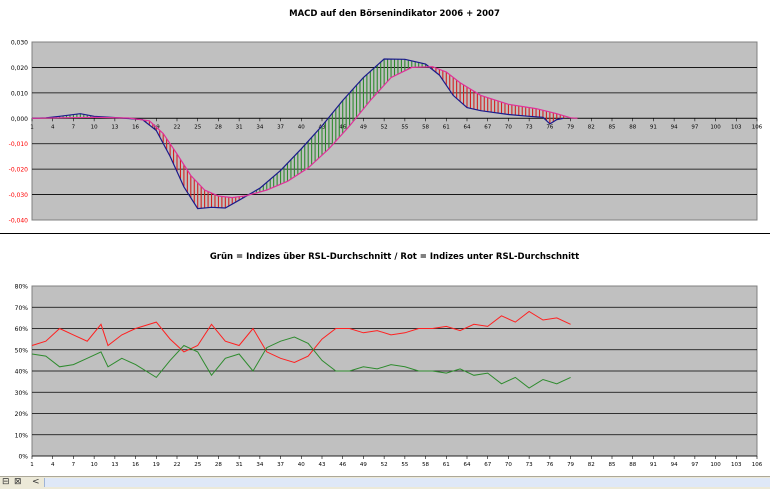 The image size is (770, 489). Describe the element at coordinates (19, 195) in the screenshot. I see `y-tick-label: -0,030` at that location.